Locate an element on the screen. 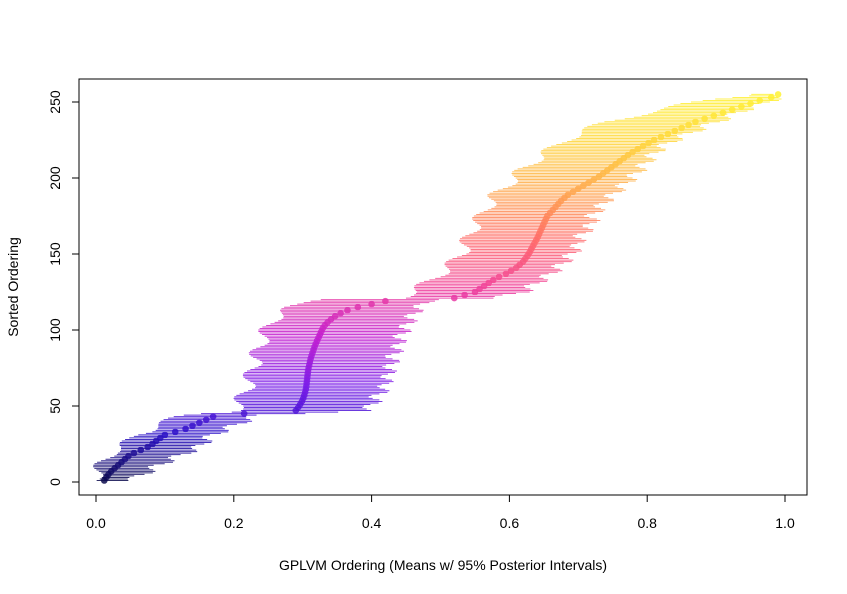 This screenshot has height=594, width=847. x-tick-label: 0.6 is located at coordinates (510, 523).